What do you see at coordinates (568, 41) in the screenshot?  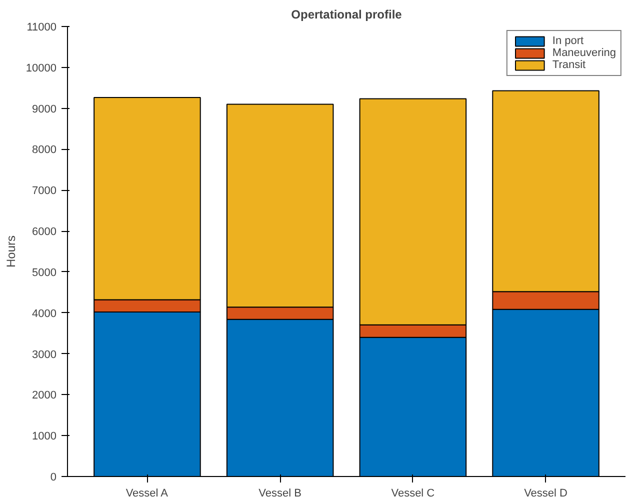 I see `legend-label: In port` at bounding box center [568, 41].